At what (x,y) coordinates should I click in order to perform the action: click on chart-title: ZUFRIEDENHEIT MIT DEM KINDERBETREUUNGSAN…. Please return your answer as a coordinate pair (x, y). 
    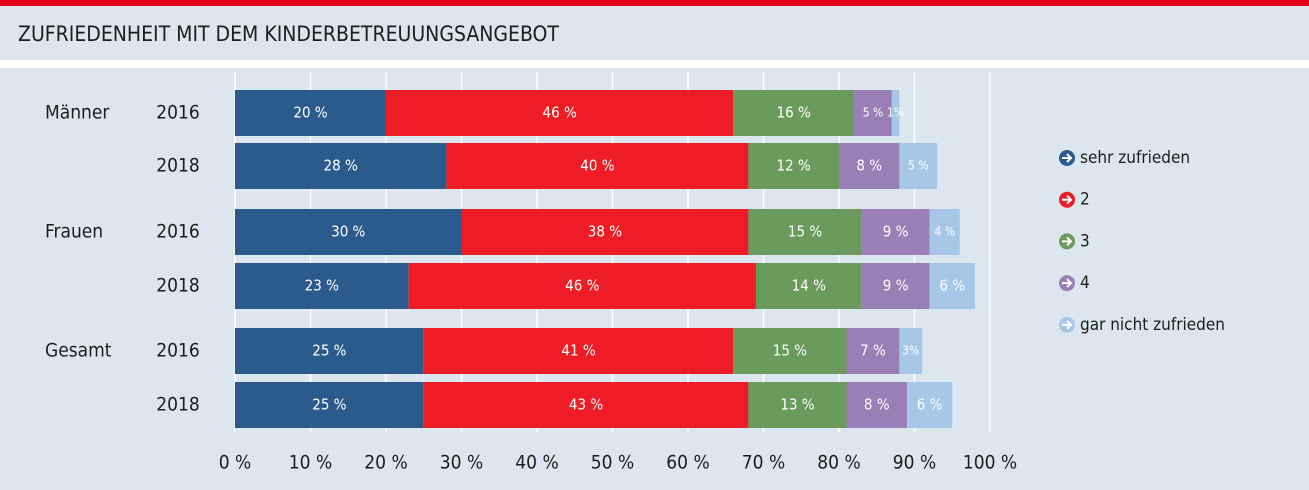
    Looking at the image, I should click on (288, 34).